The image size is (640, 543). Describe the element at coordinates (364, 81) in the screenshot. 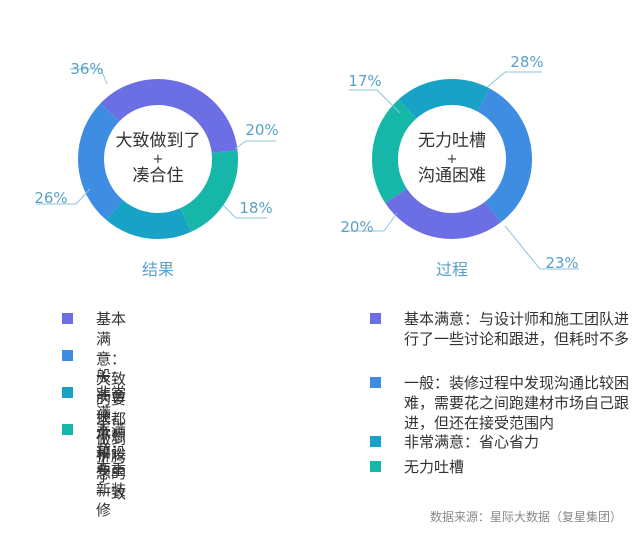

I see `slice-percent-label: 17%` at that location.